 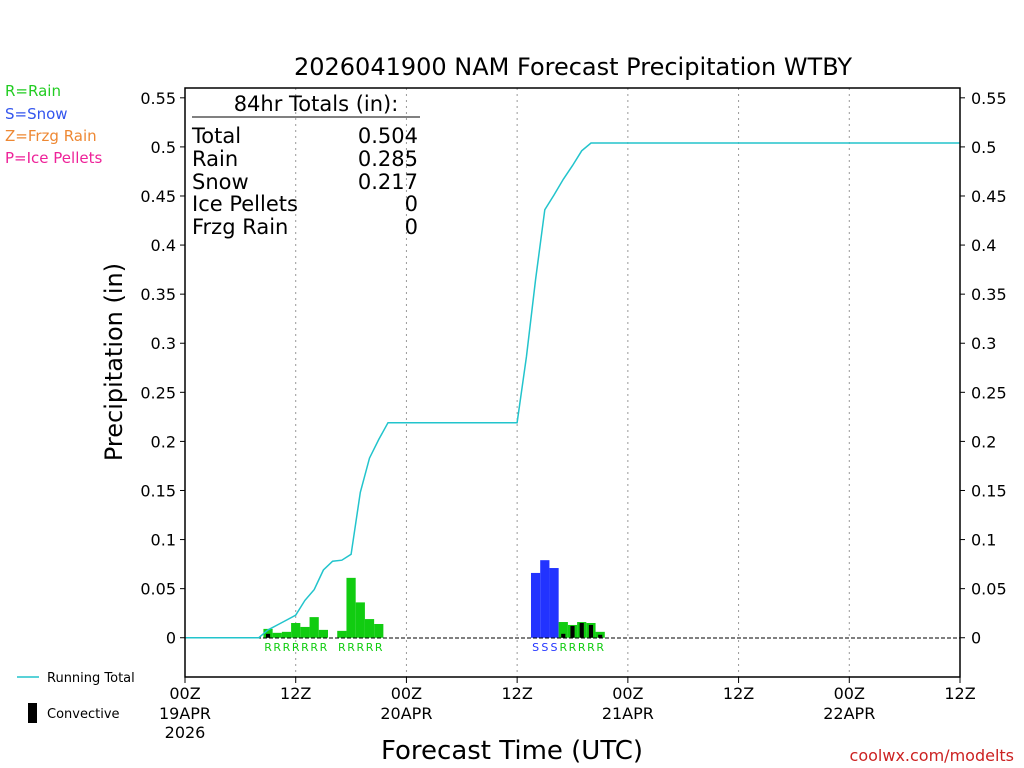 I want to click on line-legend: Running Total Convective, so click(x=76, y=697).